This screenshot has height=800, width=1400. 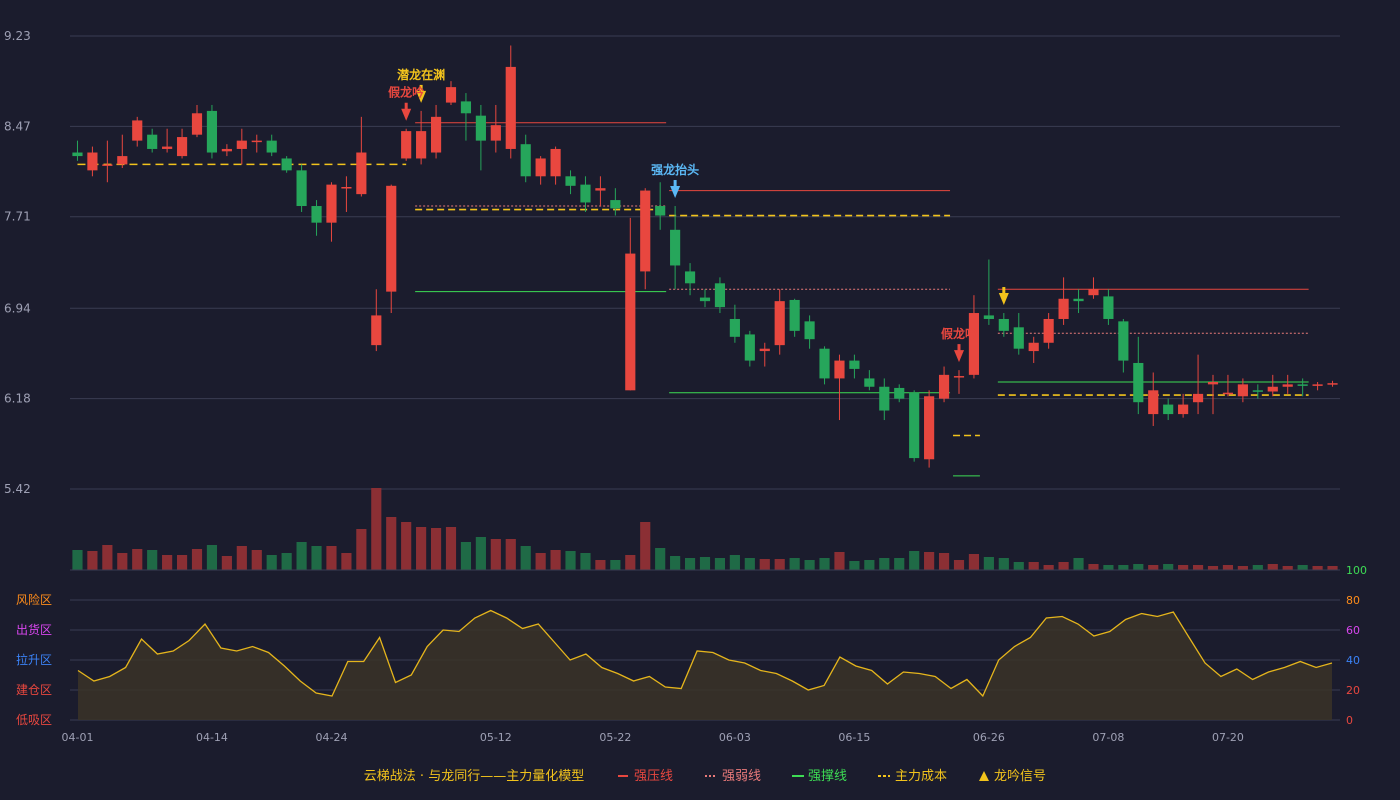 What do you see at coordinates (406, 92) in the screenshot?
I see `signal-label: 假龙吟` at bounding box center [406, 92].